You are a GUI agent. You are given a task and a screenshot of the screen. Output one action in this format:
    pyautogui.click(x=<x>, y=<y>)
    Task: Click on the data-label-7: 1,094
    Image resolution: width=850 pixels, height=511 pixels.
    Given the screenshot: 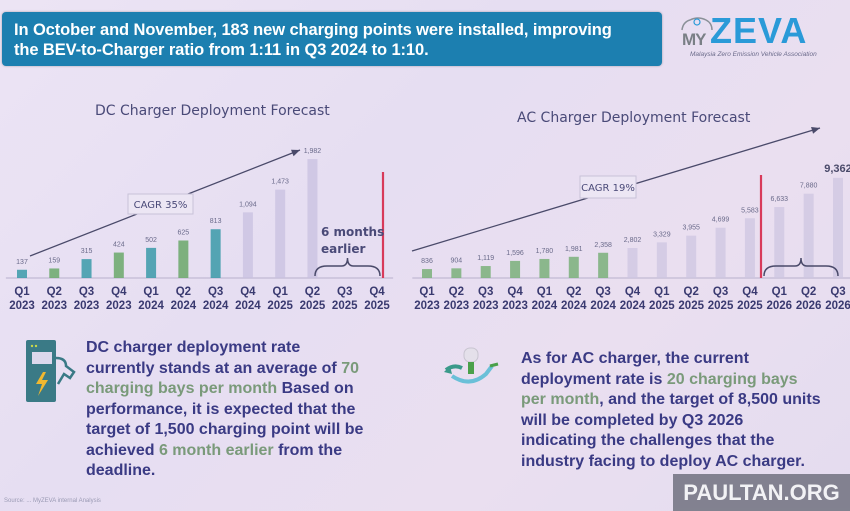 What is the action you would take?
    pyautogui.click(x=248, y=204)
    